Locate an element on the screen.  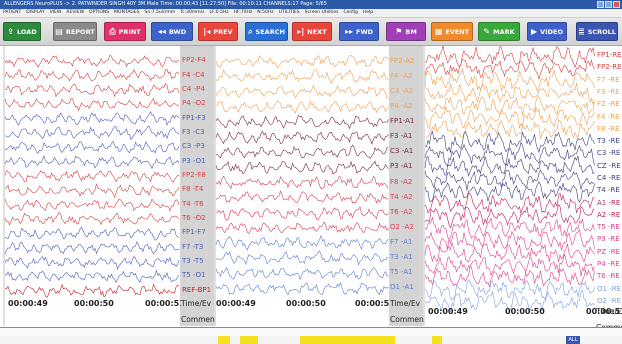
fwd-button: ▸▸ FWD is located at coordinates (359, 31).